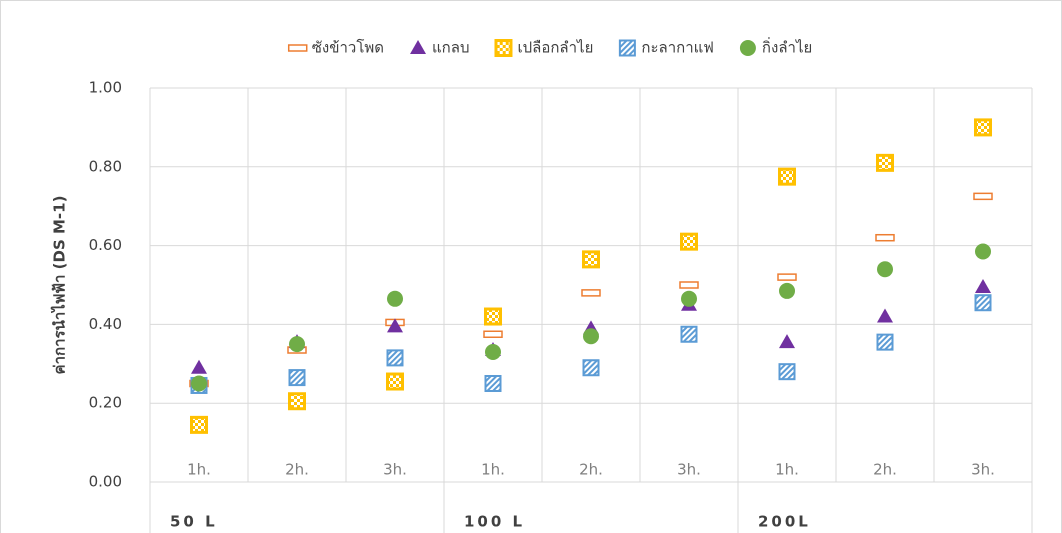 The width and height of the screenshot is (1062, 533). What do you see at coordinates (105, 88) in the screenshot?
I see `y-tick-label: 1.00` at bounding box center [105, 88].